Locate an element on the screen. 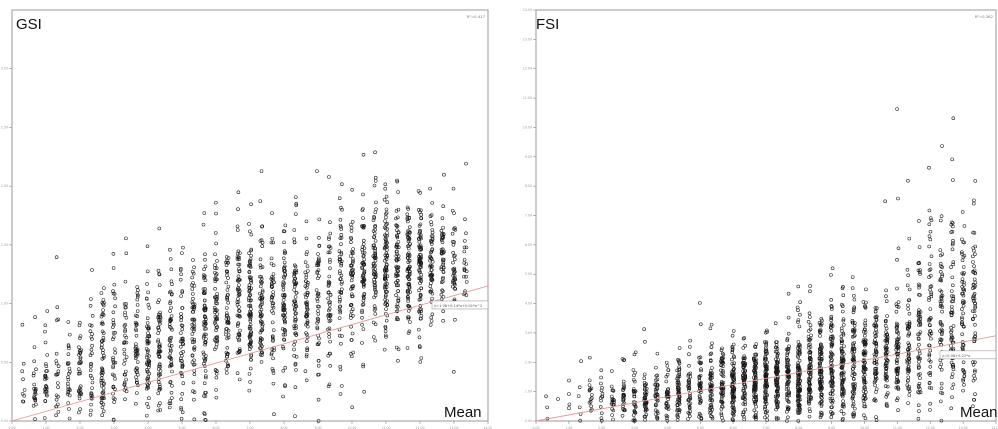  gsi-x-tick-label: 14.00 is located at coordinates (487, 427).